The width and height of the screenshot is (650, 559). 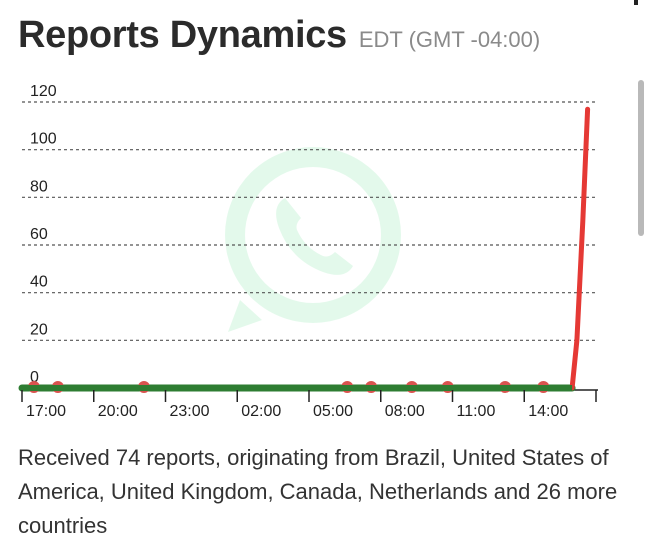 I want to click on timezone-label: EDT (GMT -04:00), so click(x=449, y=39).